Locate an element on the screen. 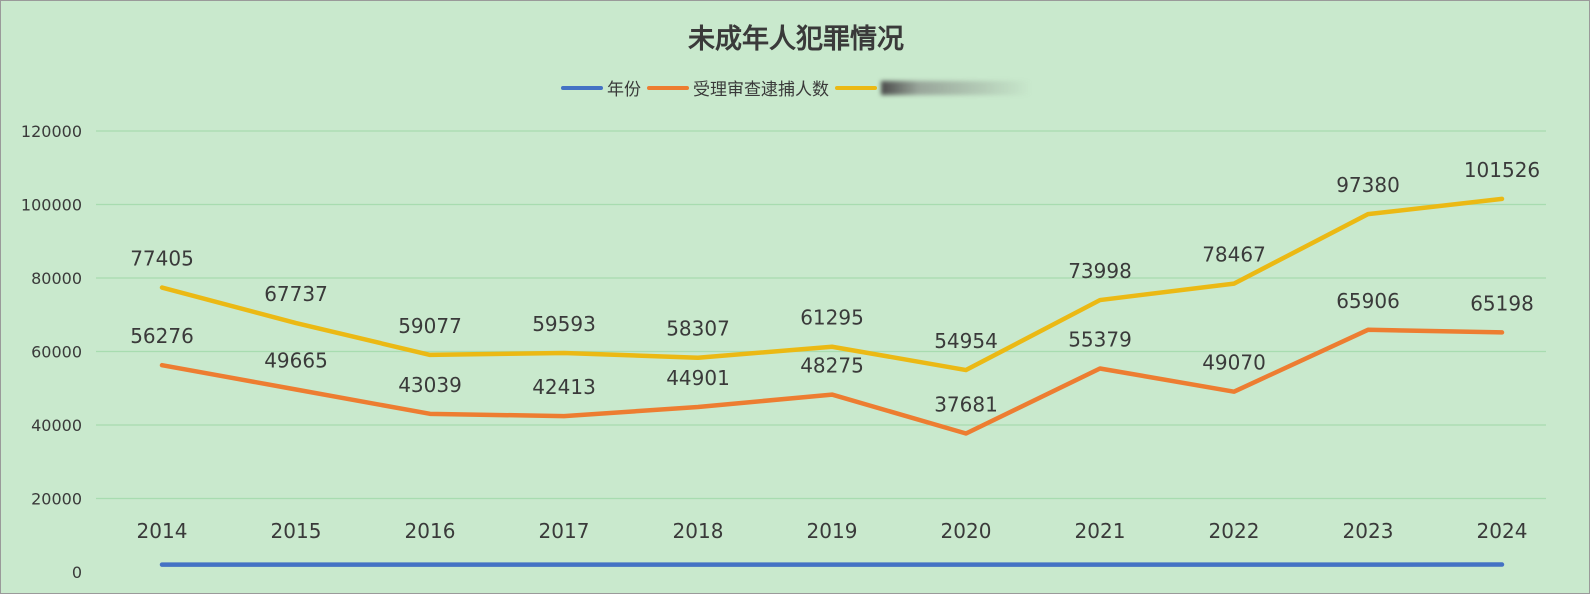  legend-label-arrest-review: 受理审查逮捕人数 is located at coordinates (761, 90).